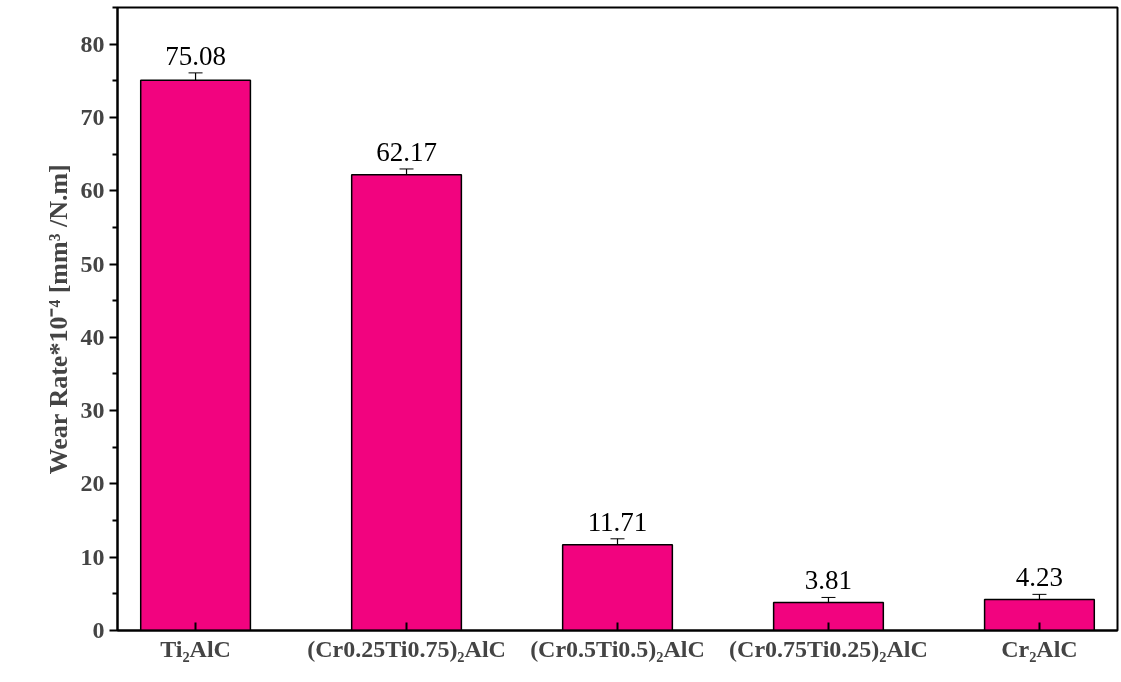 The height and width of the screenshot is (682, 1121). What do you see at coordinates (406, 648) in the screenshot?
I see `x-tick-label: (Cr0.25Ti0.75)₂AlC` at bounding box center [406, 648].